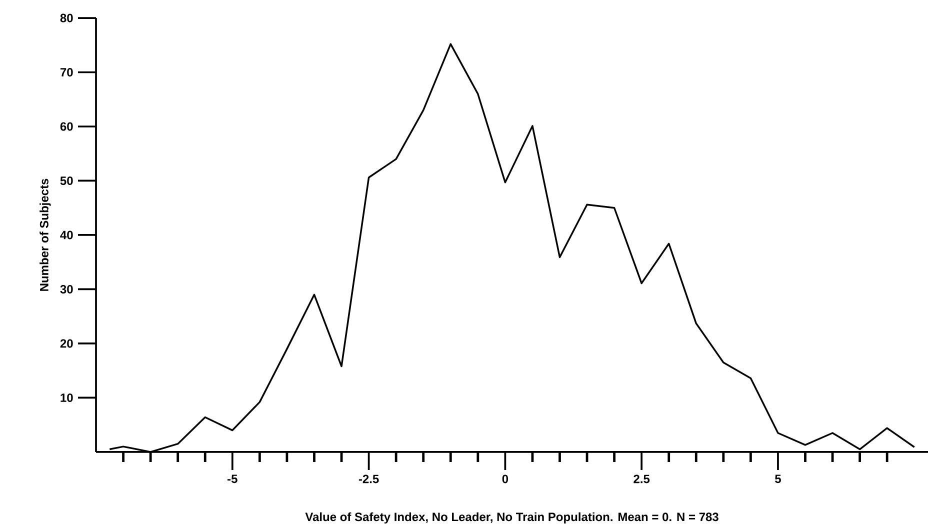  Describe the element at coordinates (66, 18) in the screenshot. I see `y-tick-label: 80` at that location.